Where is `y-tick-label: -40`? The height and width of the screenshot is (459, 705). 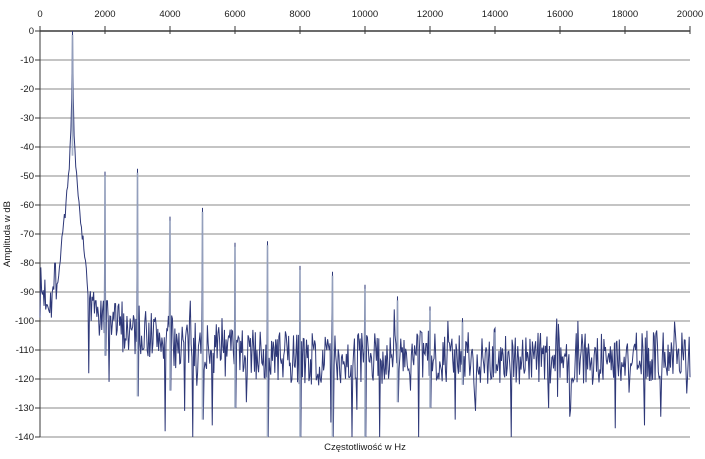
y-tick-label: -40 is located at coordinates (27, 147).